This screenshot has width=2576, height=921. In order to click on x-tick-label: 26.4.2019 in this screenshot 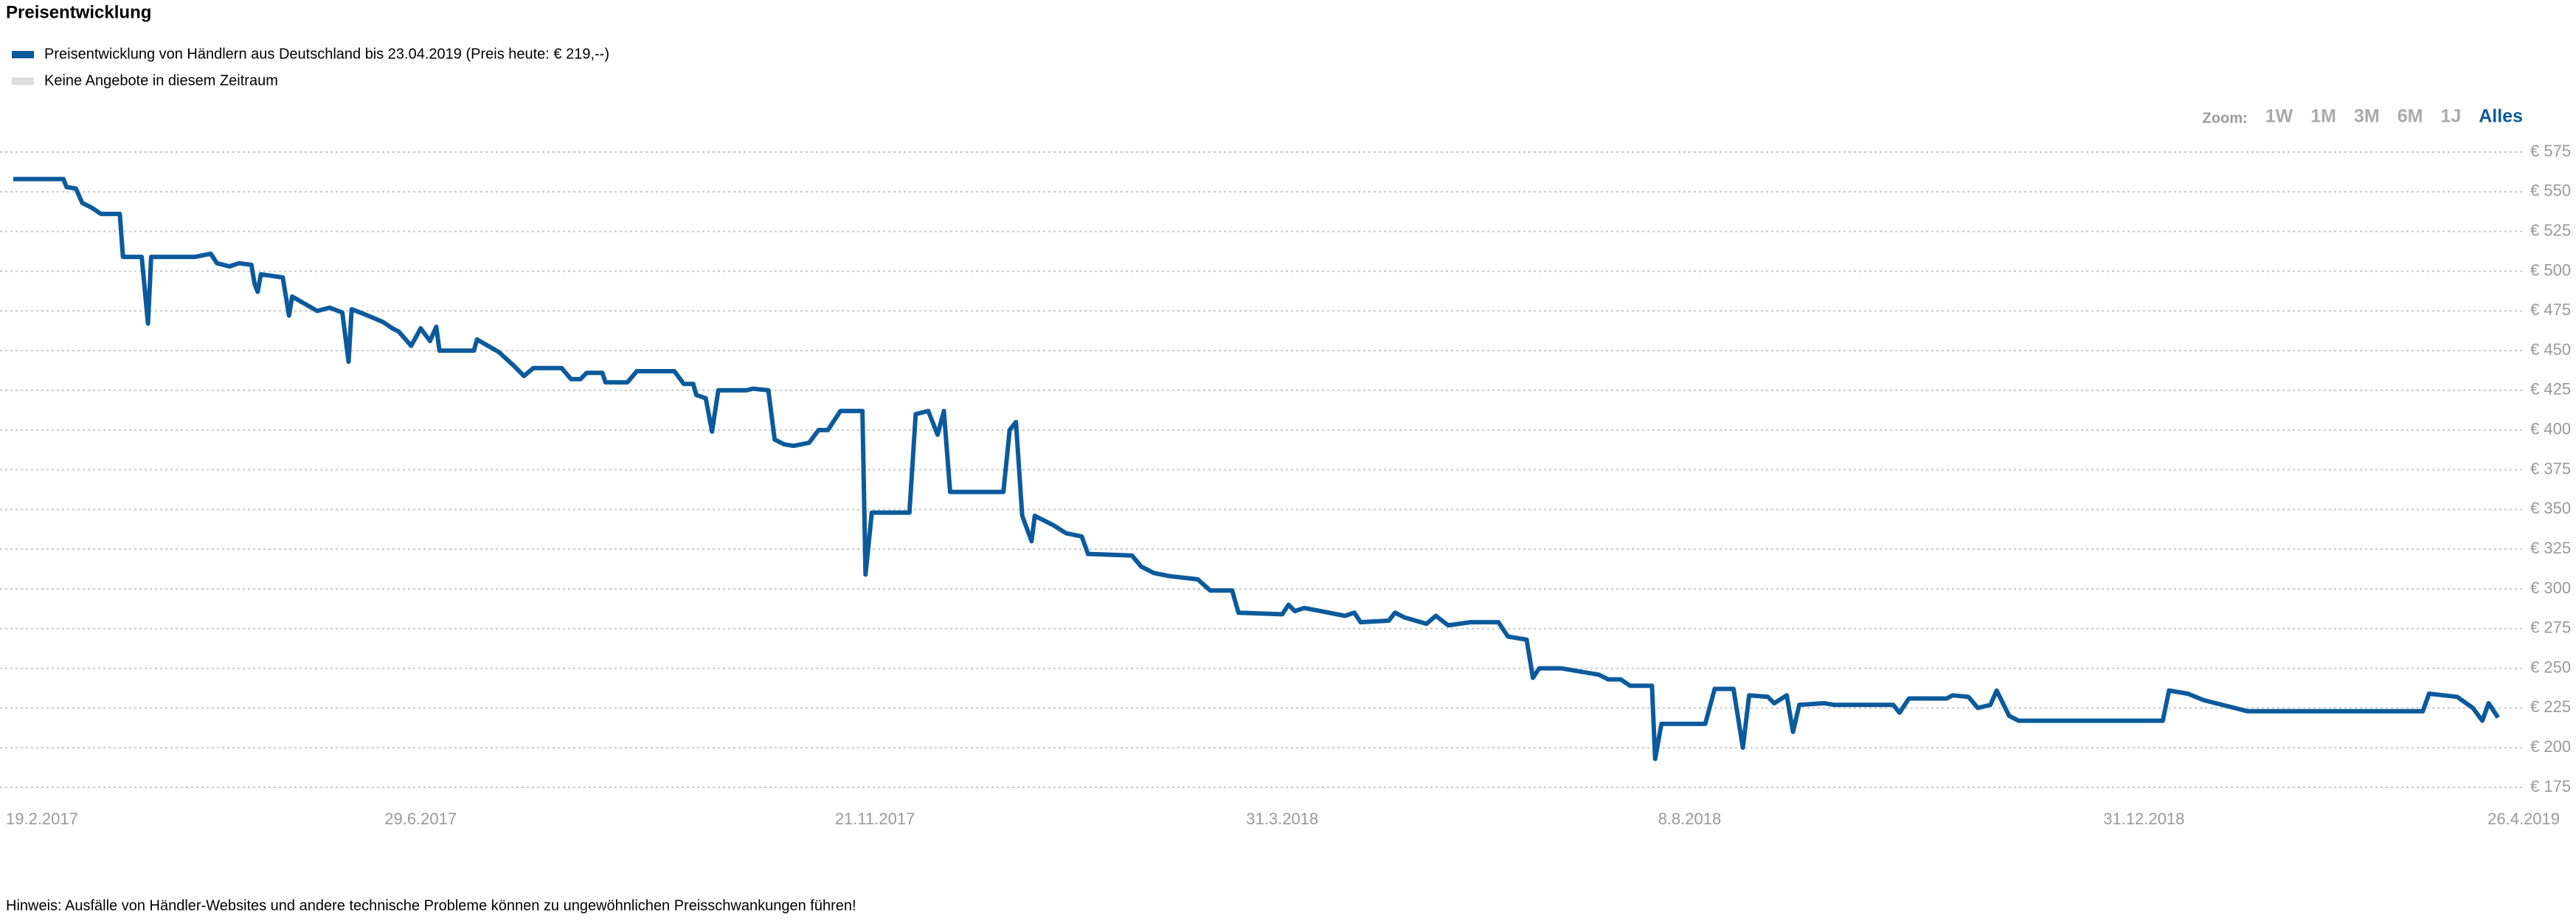, I will do `click(2523, 819)`.